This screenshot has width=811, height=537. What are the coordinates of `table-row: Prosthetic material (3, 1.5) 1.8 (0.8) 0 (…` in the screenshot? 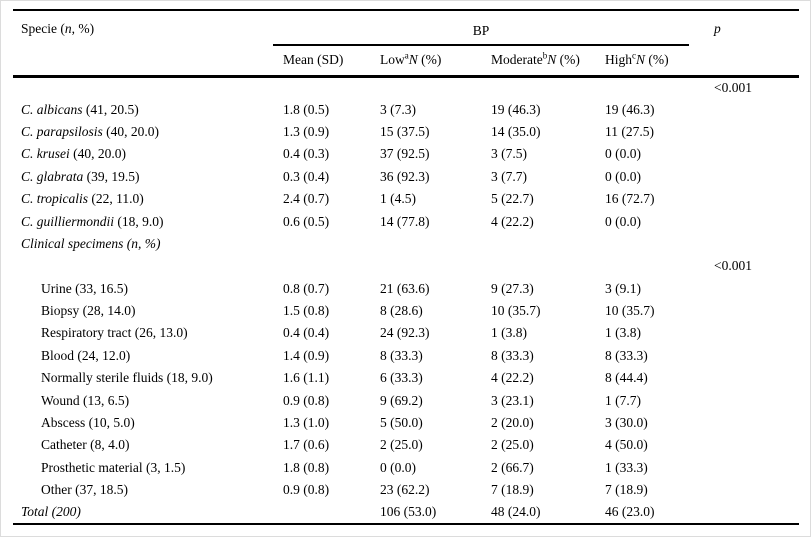 It's located at (406, 468).